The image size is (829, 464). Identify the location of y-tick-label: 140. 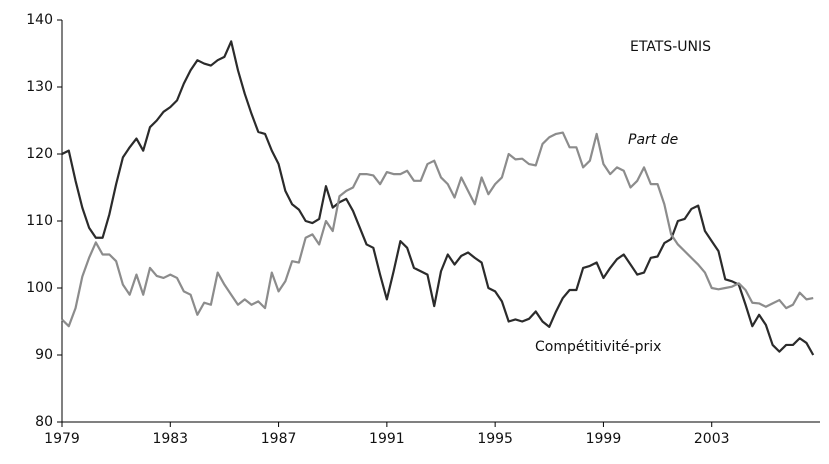
(39, 20).